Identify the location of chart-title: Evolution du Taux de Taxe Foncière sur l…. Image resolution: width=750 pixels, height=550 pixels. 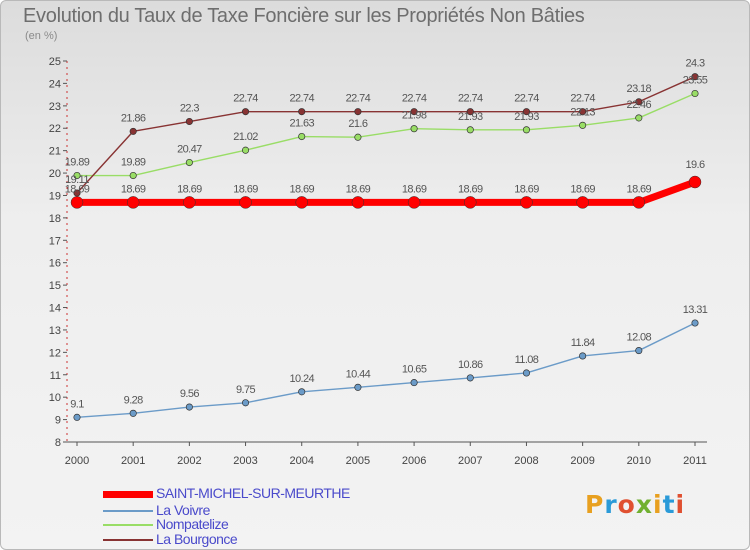
(304, 16).